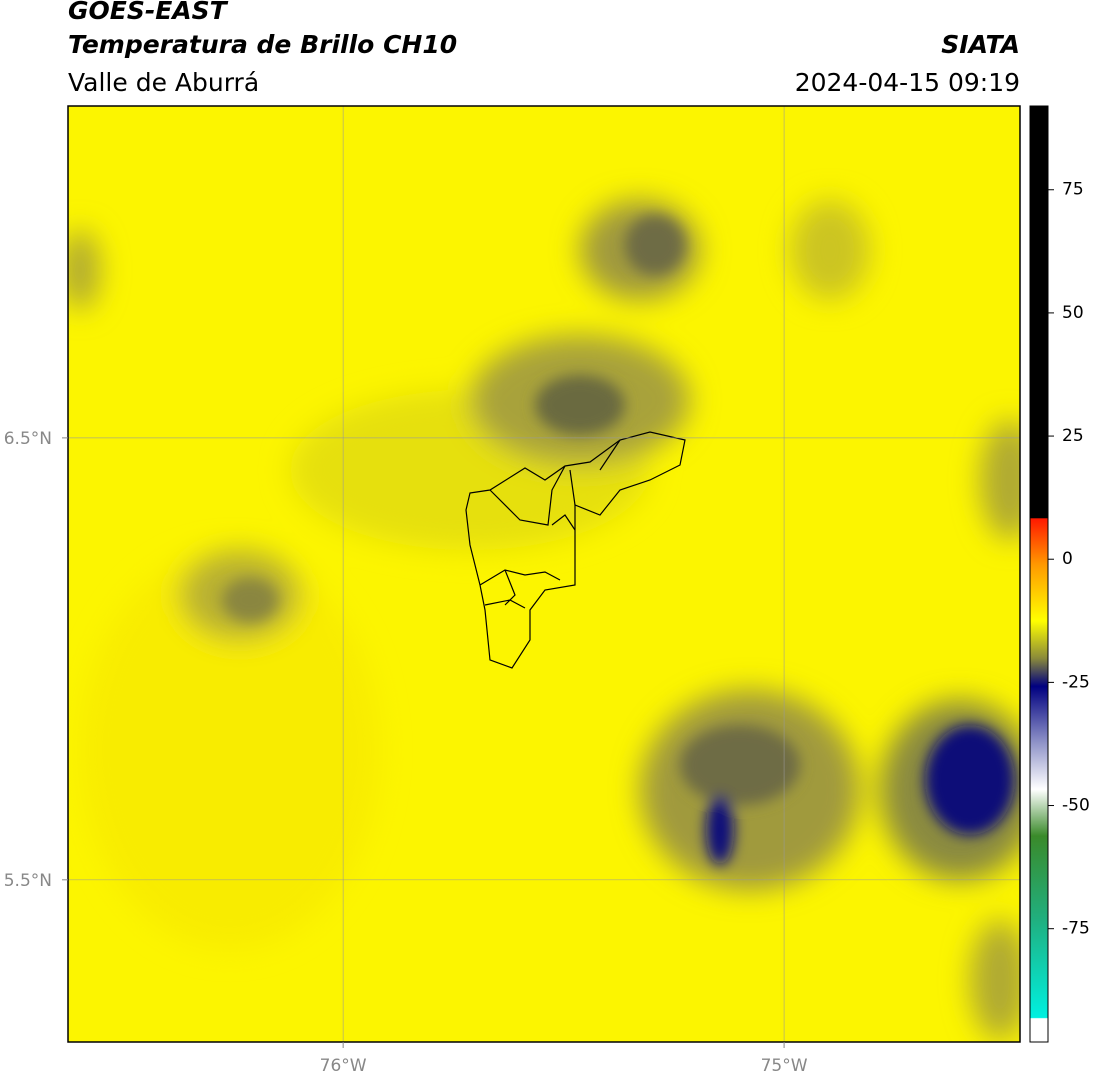 Image resolution: width=1094 pixels, height=1078 pixels. What do you see at coordinates (28, 439) in the screenshot?
I see `y-tick-label: 6.5°N` at bounding box center [28, 439].